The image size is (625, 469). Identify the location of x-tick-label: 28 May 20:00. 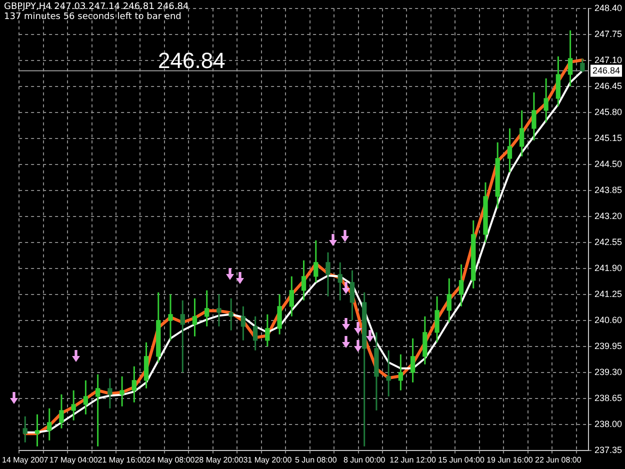
(219, 459).